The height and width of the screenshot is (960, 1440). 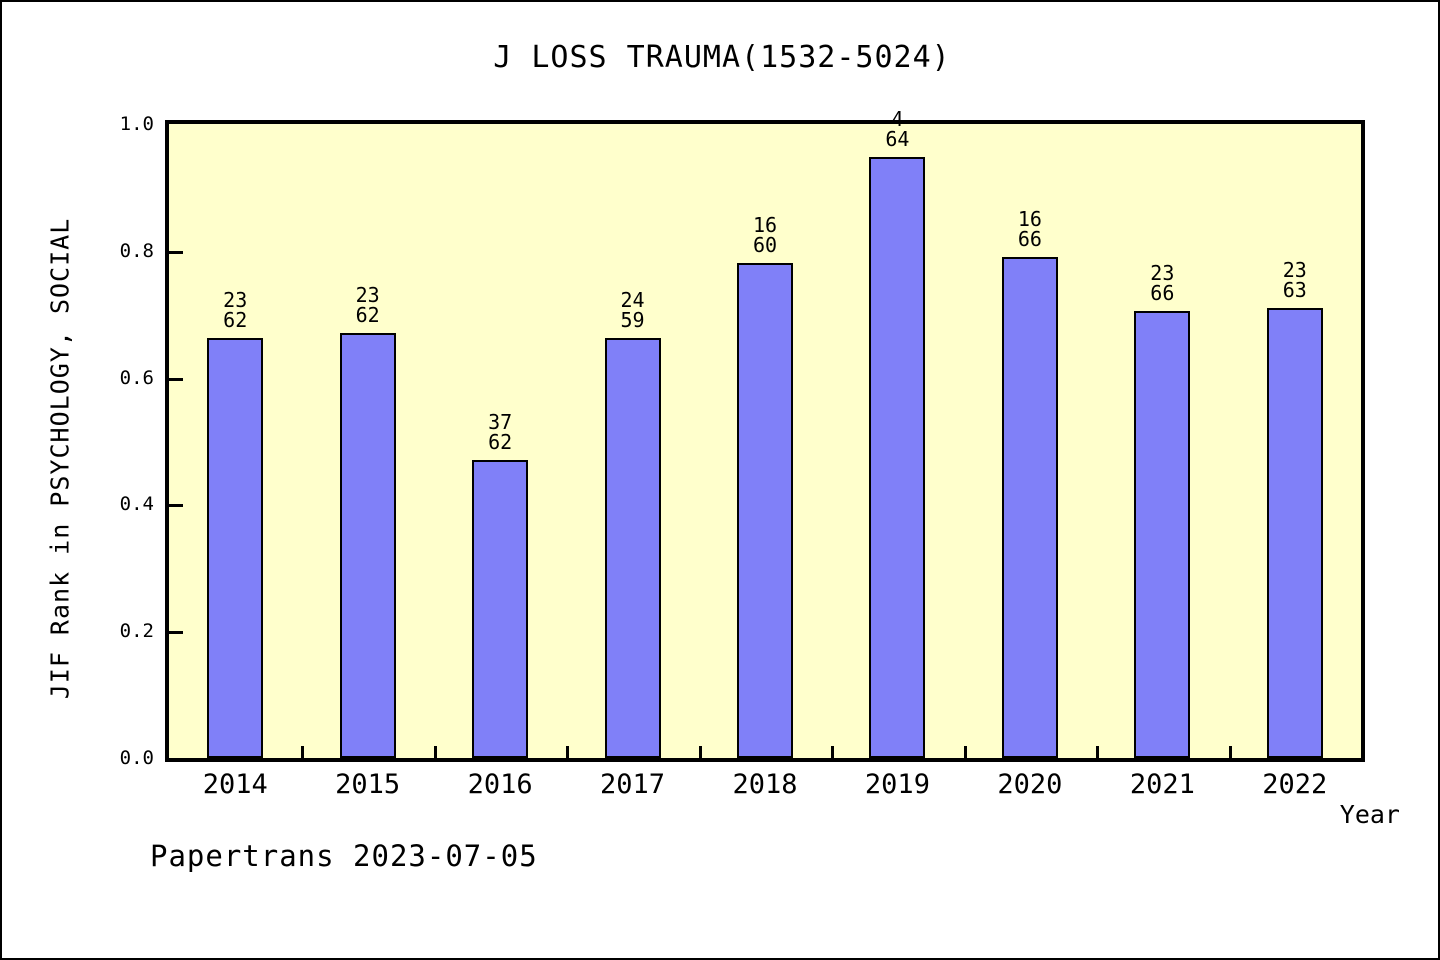 I want to click on bar-2020, so click(x=1029, y=507).